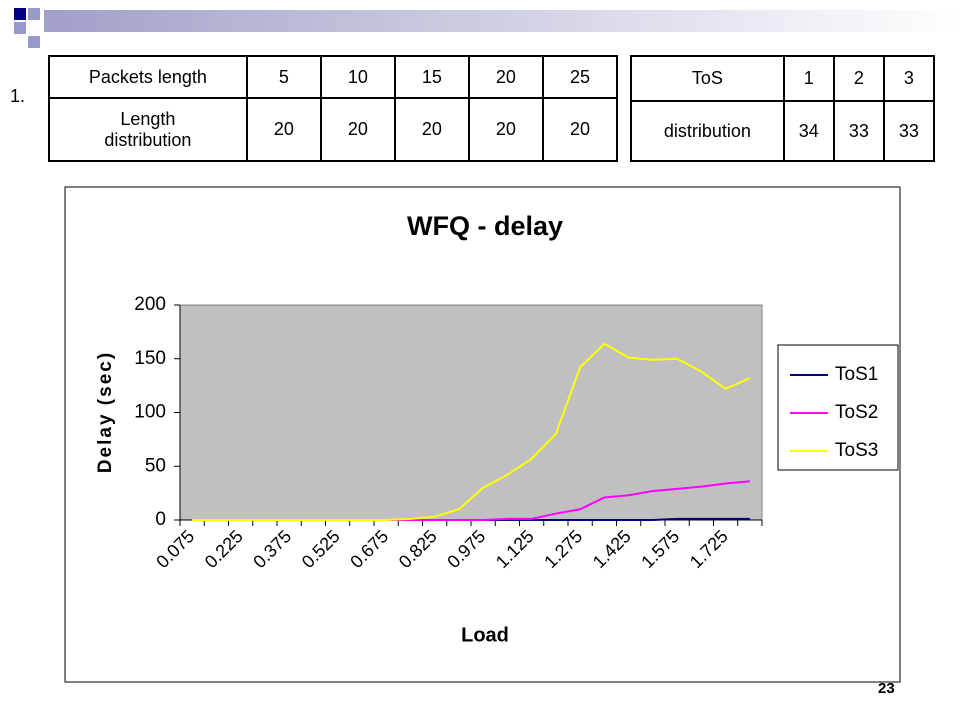  What do you see at coordinates (155, 465) in the screenshot?
I see `y-tick-label: 50` at bounding box center [155, 465].